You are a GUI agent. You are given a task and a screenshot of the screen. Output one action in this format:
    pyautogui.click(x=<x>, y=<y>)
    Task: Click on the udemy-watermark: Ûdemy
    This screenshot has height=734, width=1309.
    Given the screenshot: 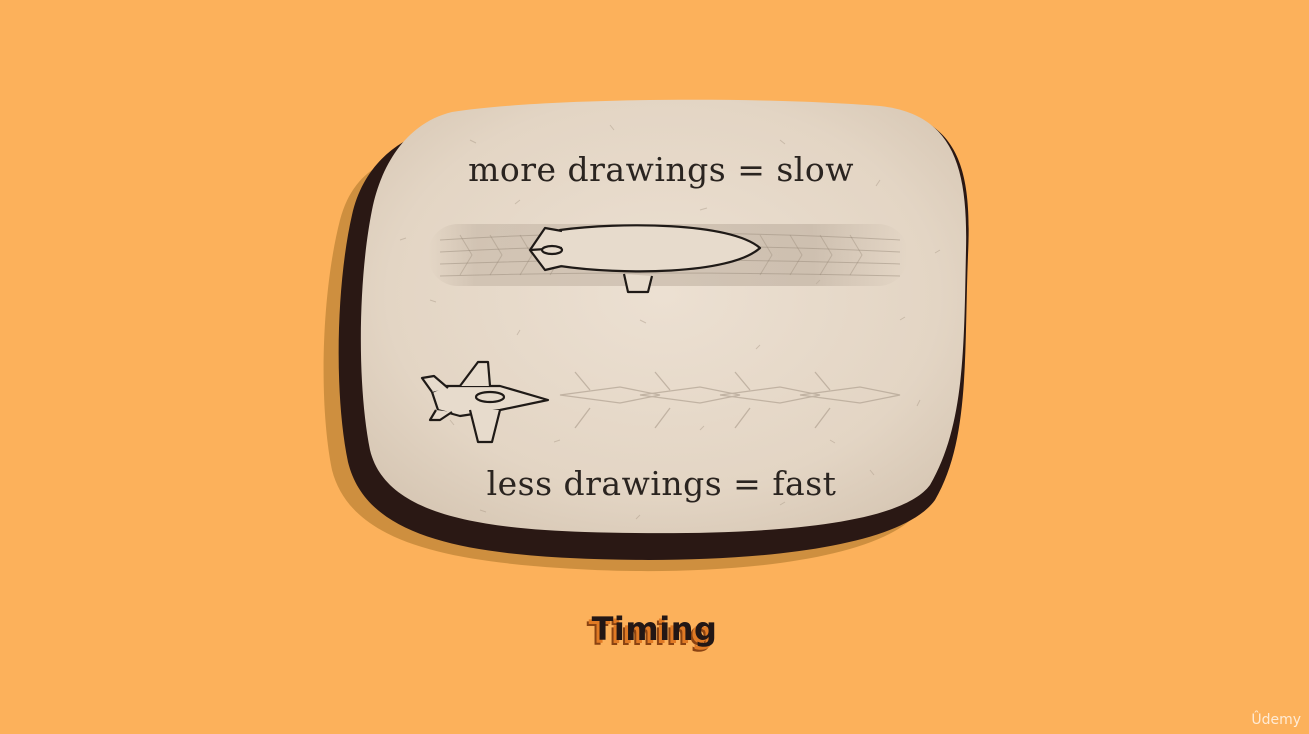 What is the action you would take?
    pyautogui.click(x=1276, y=720)
    